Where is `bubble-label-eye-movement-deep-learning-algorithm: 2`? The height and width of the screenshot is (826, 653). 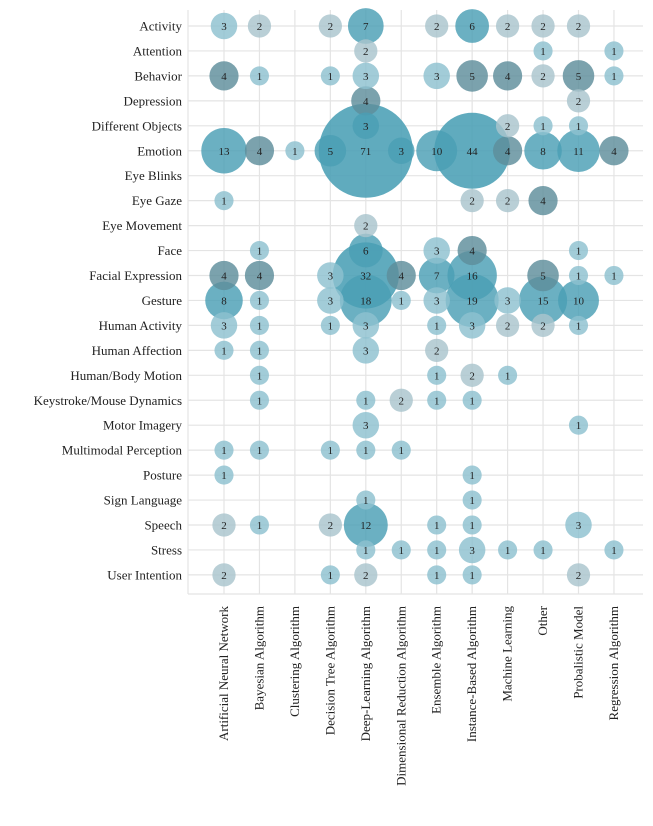 bubble-label-eye-movement-deep-learning-algorithm: 2 is located at coordinates (366, 227).